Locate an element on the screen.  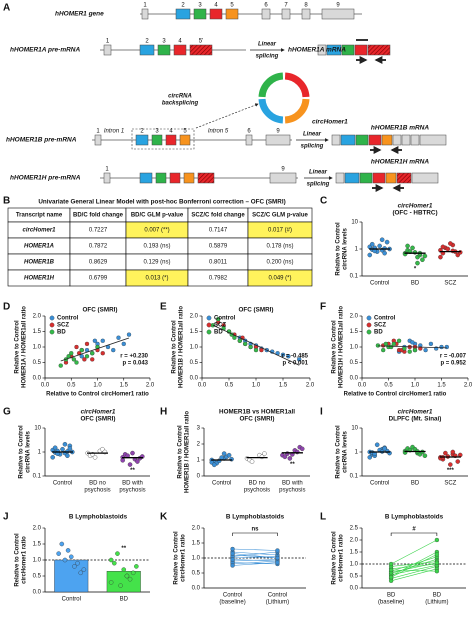
chart-title: circHomer1 is located at coordinates (98, 412).